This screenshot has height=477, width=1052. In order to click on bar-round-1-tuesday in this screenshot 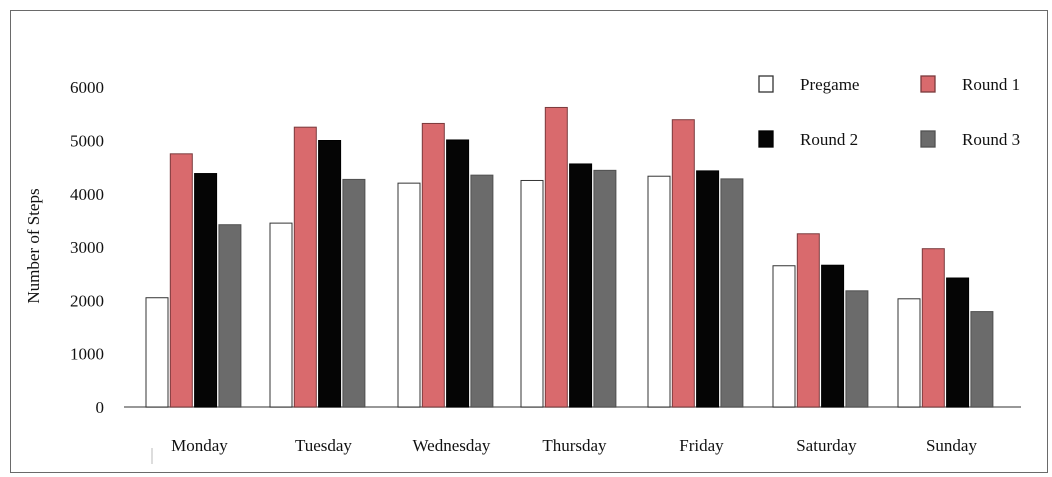, I will do `click(305, 267)`.